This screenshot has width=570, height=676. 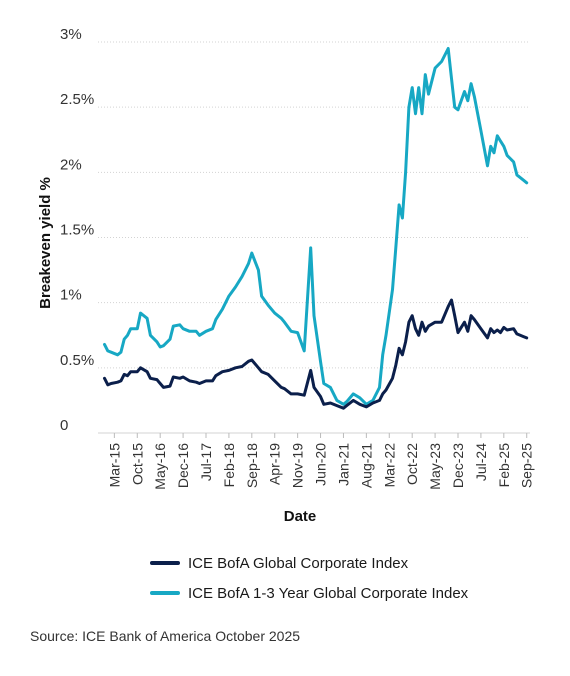 I want to click on y-tick-label: 0, so click(x=64, y=425).